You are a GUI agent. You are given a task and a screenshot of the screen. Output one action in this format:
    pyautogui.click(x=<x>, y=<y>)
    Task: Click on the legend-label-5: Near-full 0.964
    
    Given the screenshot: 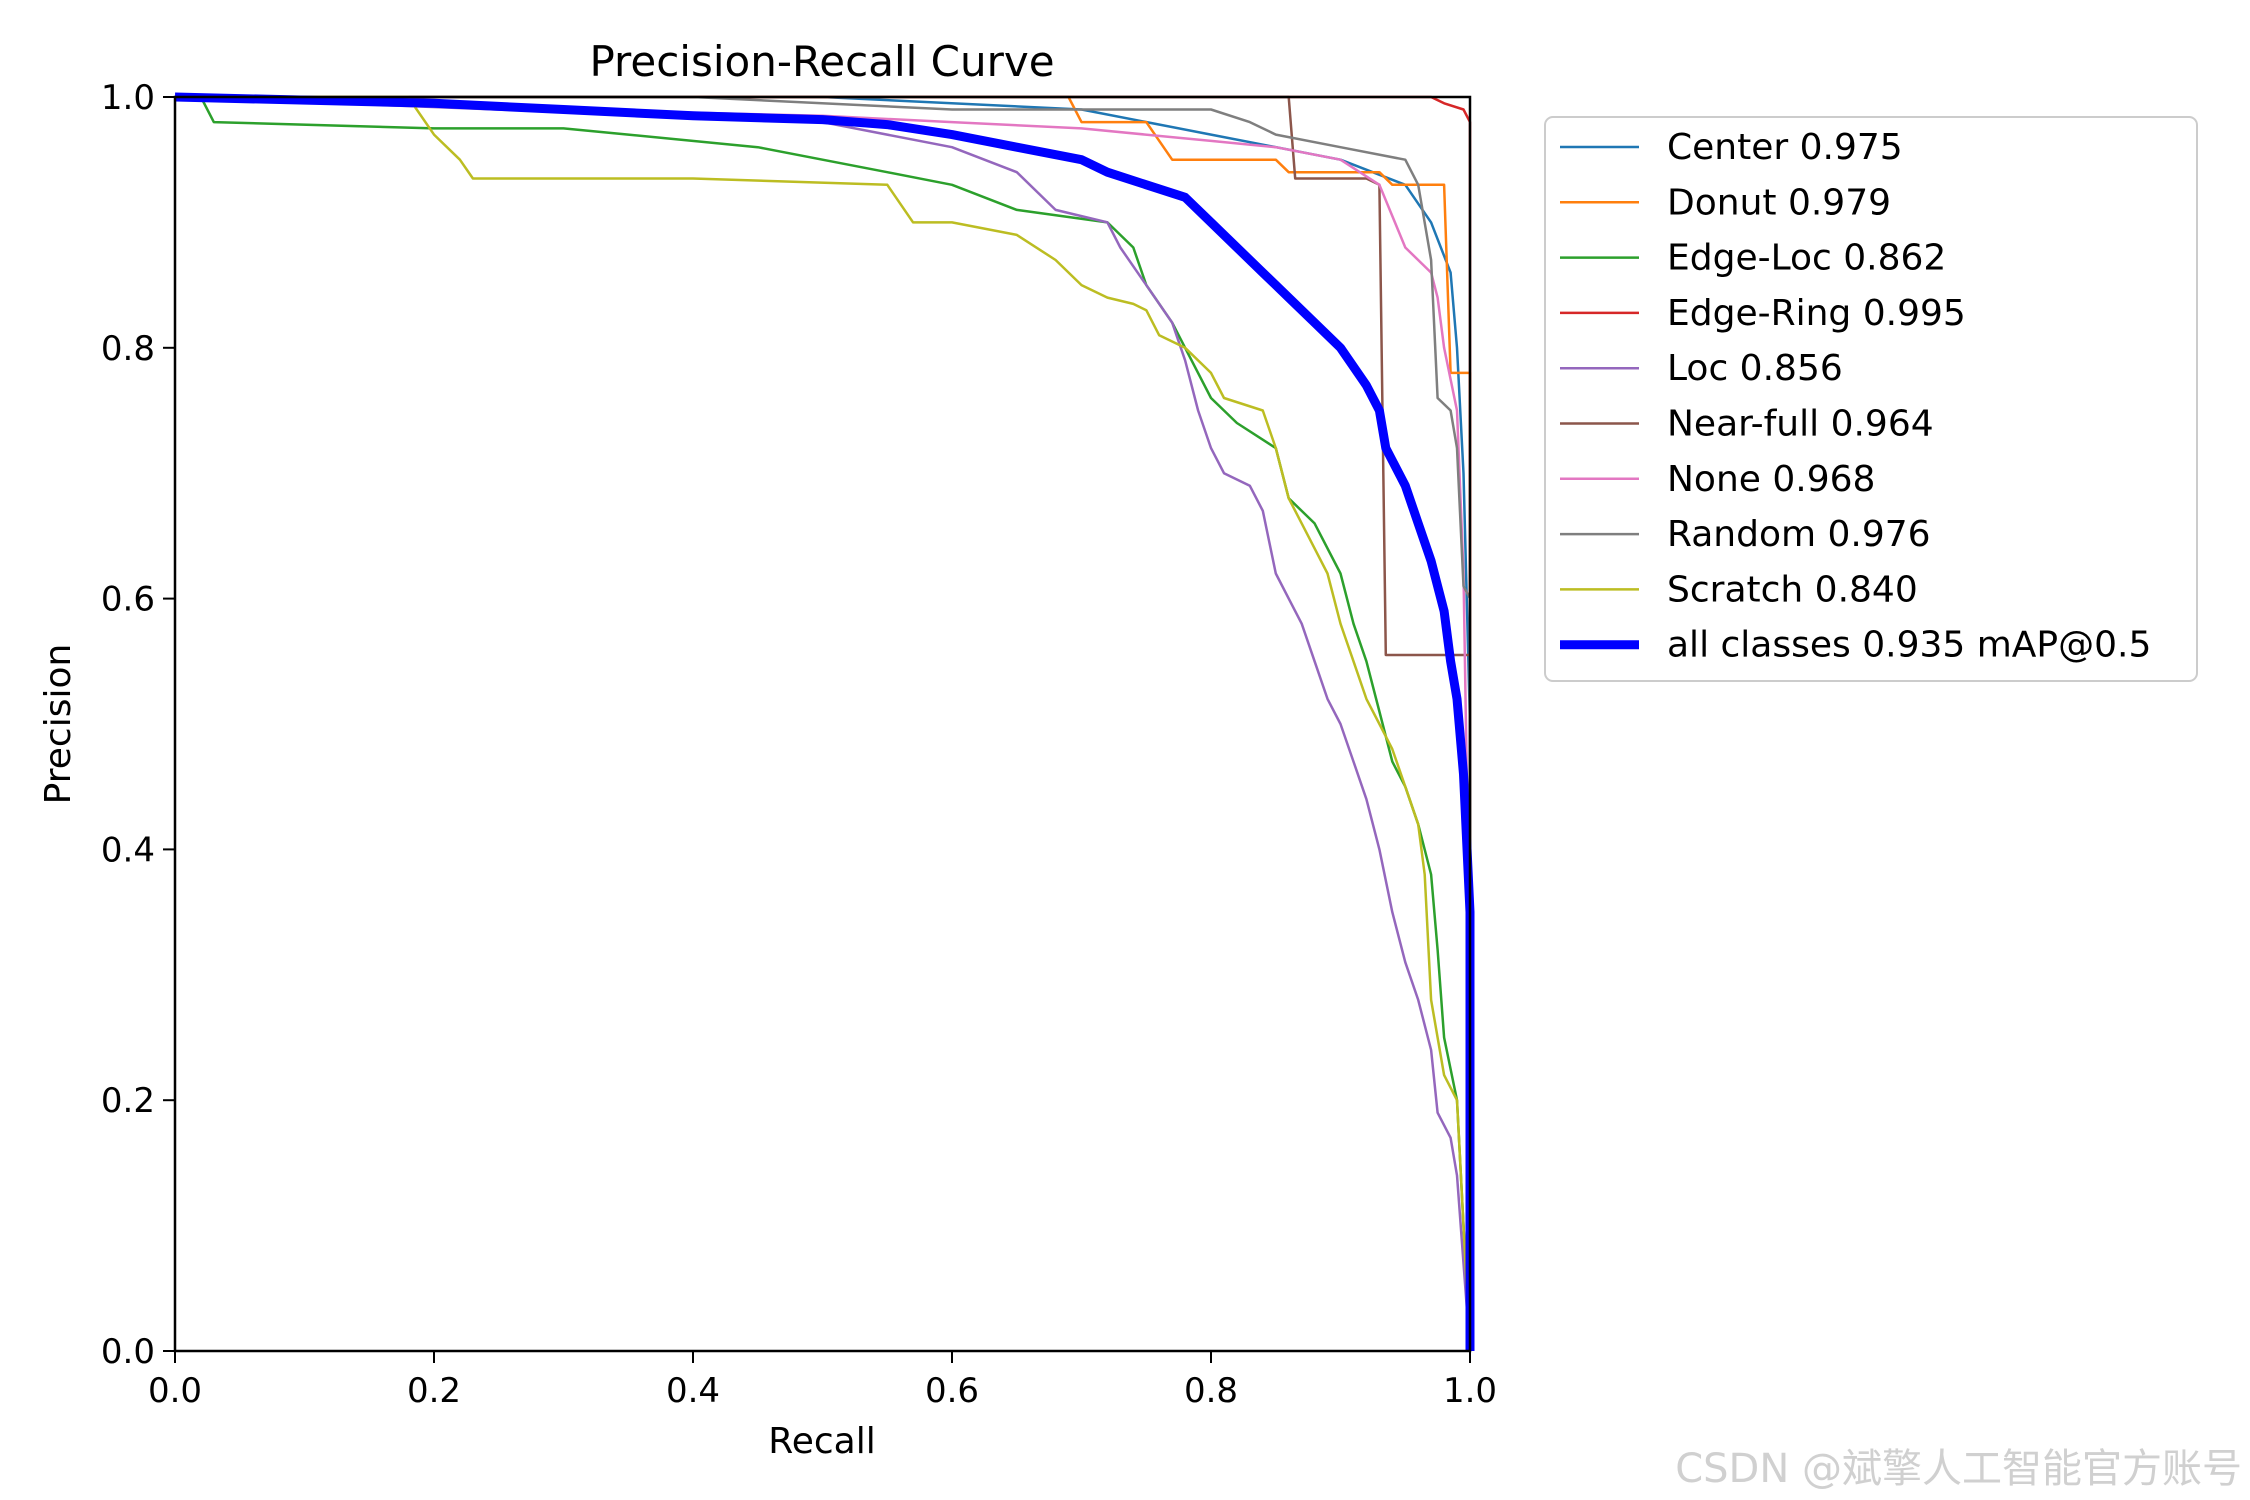 What is the action you would take?
    pyautogui.click(x=1800, y=424)
    